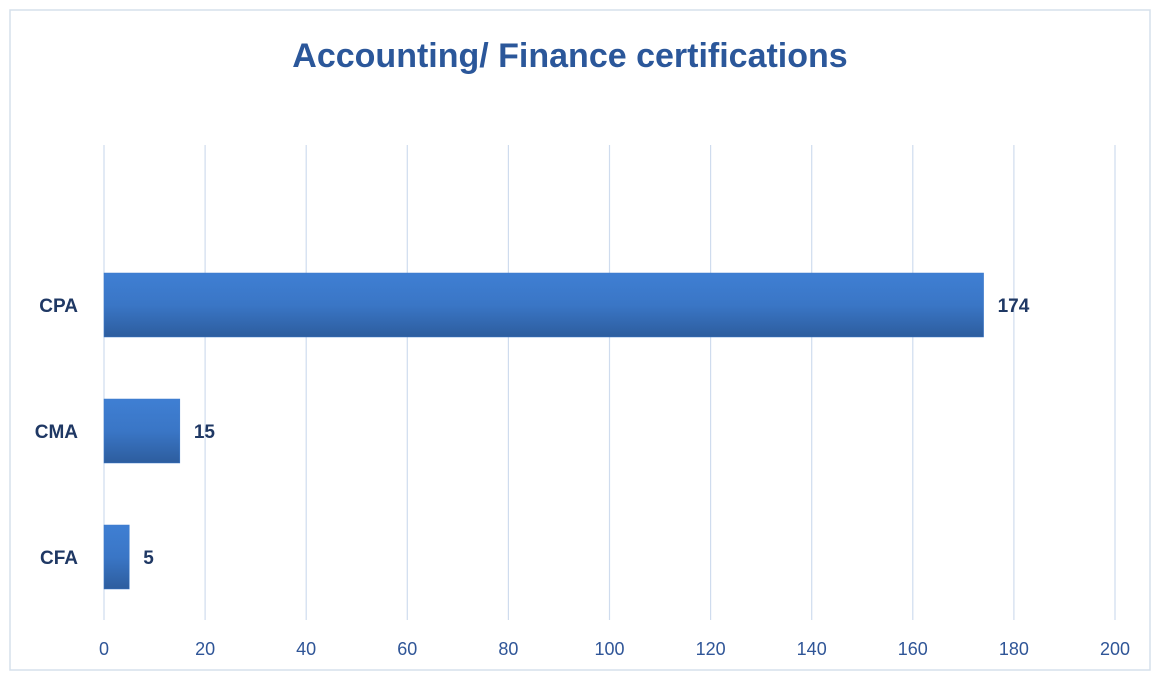 This screenshot has height=677, width=1155. Describe the element at coordinates (148, 558) in the screenshot. I see `data-label: 5` at that location.